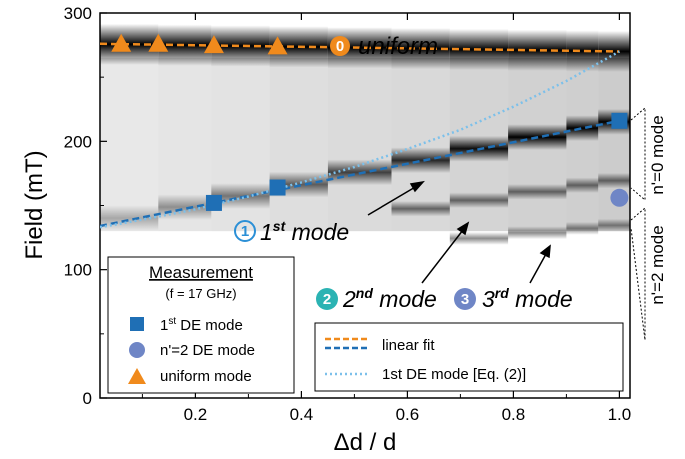 This screenshot has height=459, width=685. I want to click on mode-arrows, so click(459, 232).